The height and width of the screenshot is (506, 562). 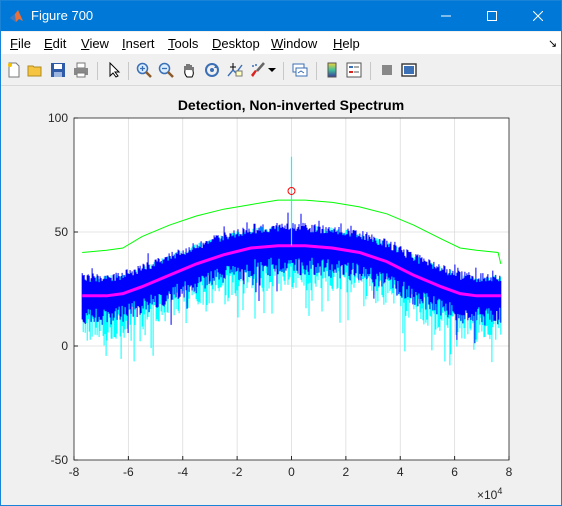 I want to click on menu-insert: Insert, so click(x=138, y=43).